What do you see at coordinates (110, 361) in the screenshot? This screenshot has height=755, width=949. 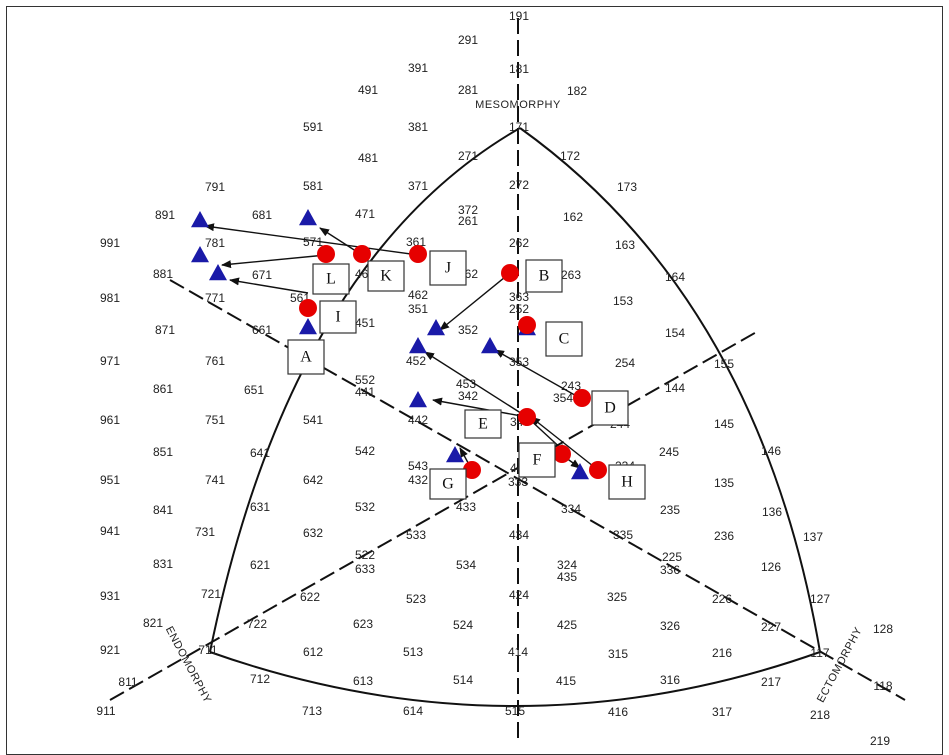 I see `code-971: 971` at bounding box center [110, 361].